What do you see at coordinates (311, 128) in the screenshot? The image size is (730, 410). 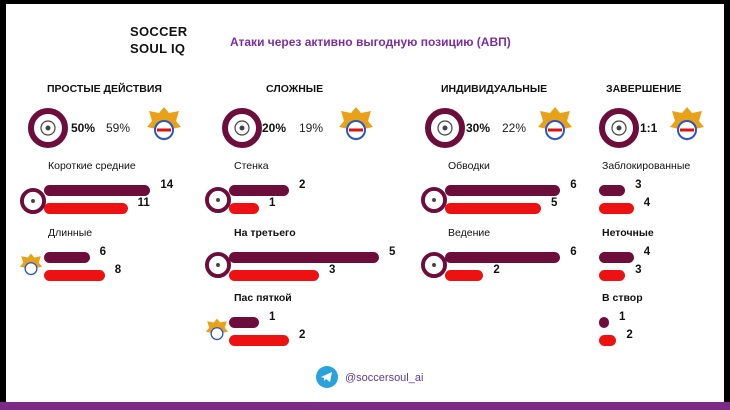 I see `summary-complex-b: 19%` at bounding box center [311, 128].